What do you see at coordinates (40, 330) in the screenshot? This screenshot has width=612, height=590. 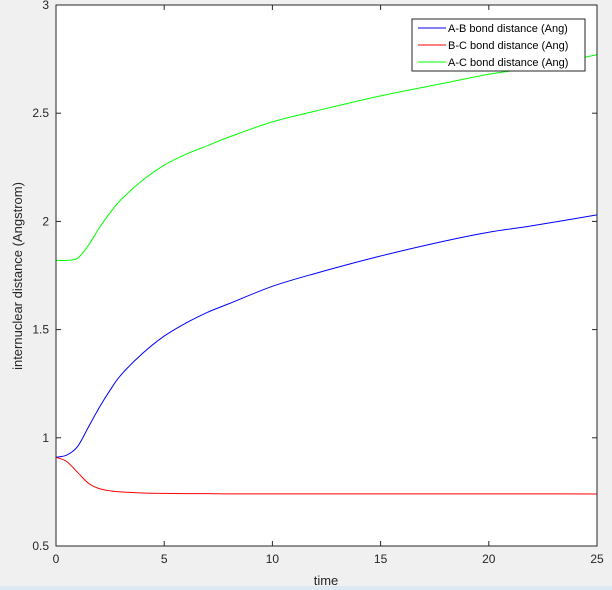 I see `y-tick-label: 1.5` at bounding box center [40, 330].